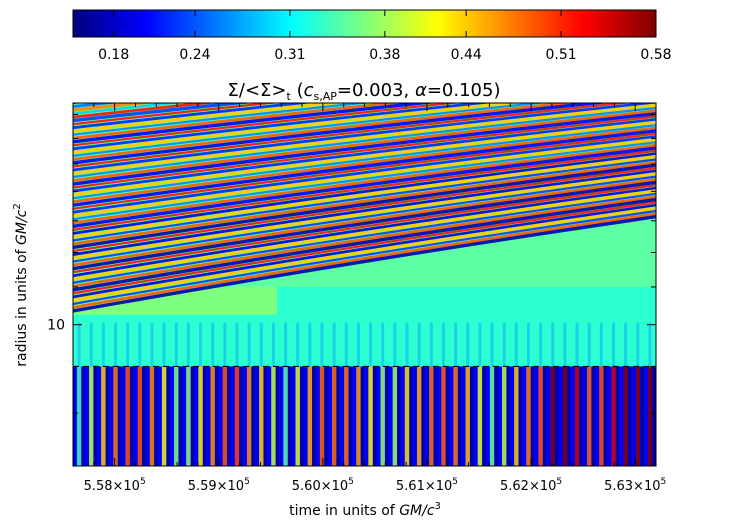 The width and height of the screenshot is (730, 522). Describe the element at coordinates (21, 284) in the screenshot. I see `y-axis-label: radius in units of GM/c2` at that location.